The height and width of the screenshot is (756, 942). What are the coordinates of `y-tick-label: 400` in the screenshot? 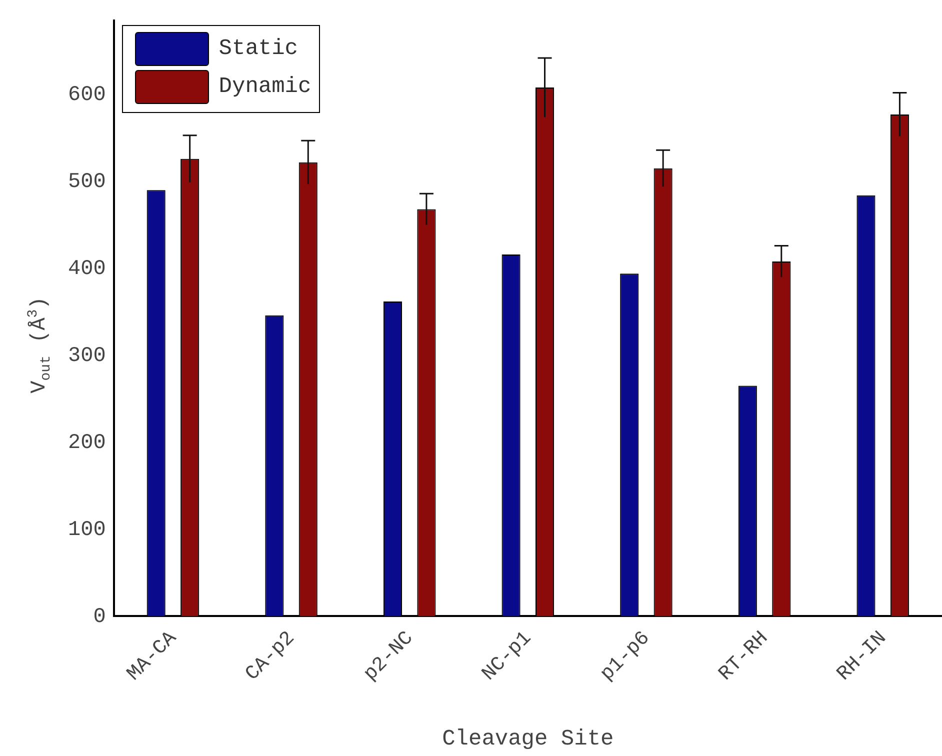 It's located at (87, 269).